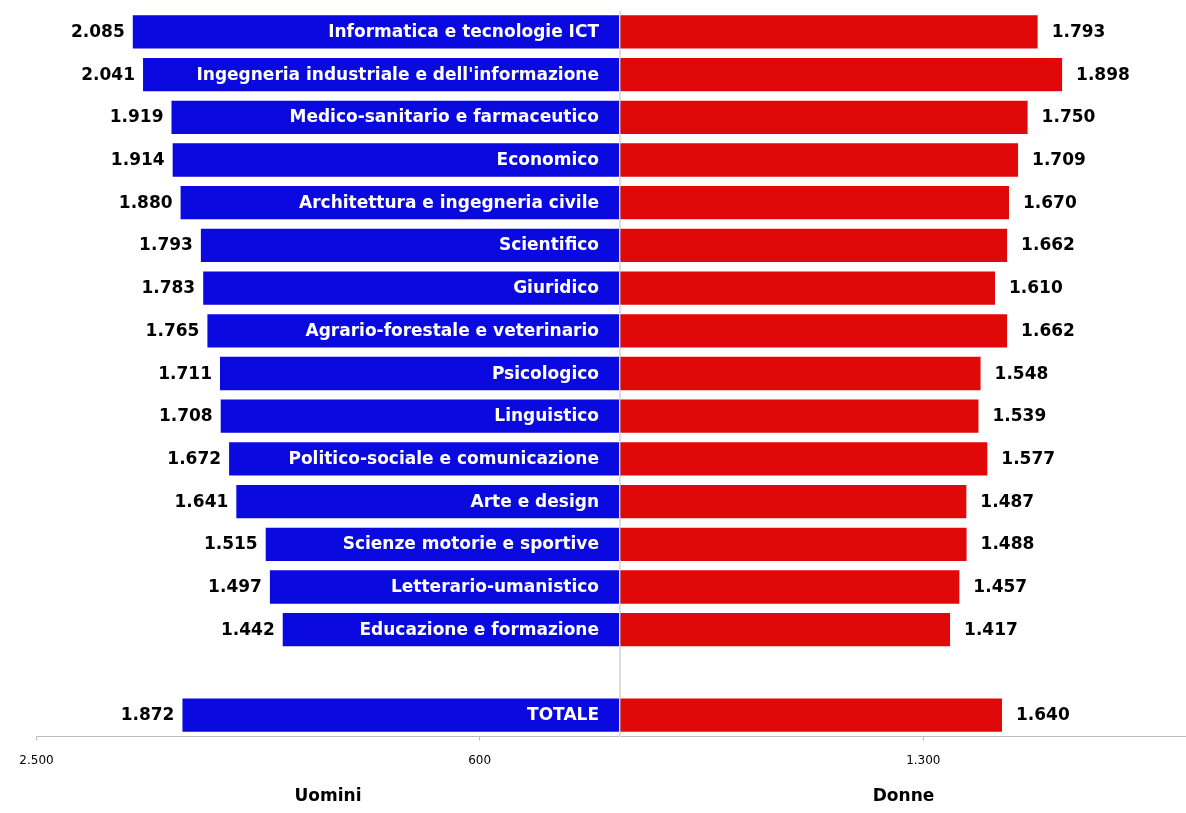 Image resolution: width=1186 pixels, height=813 pixels. Describe the element at coordinates (230, 543) in the screenshot. I see `data-label: 1.515` at that location.